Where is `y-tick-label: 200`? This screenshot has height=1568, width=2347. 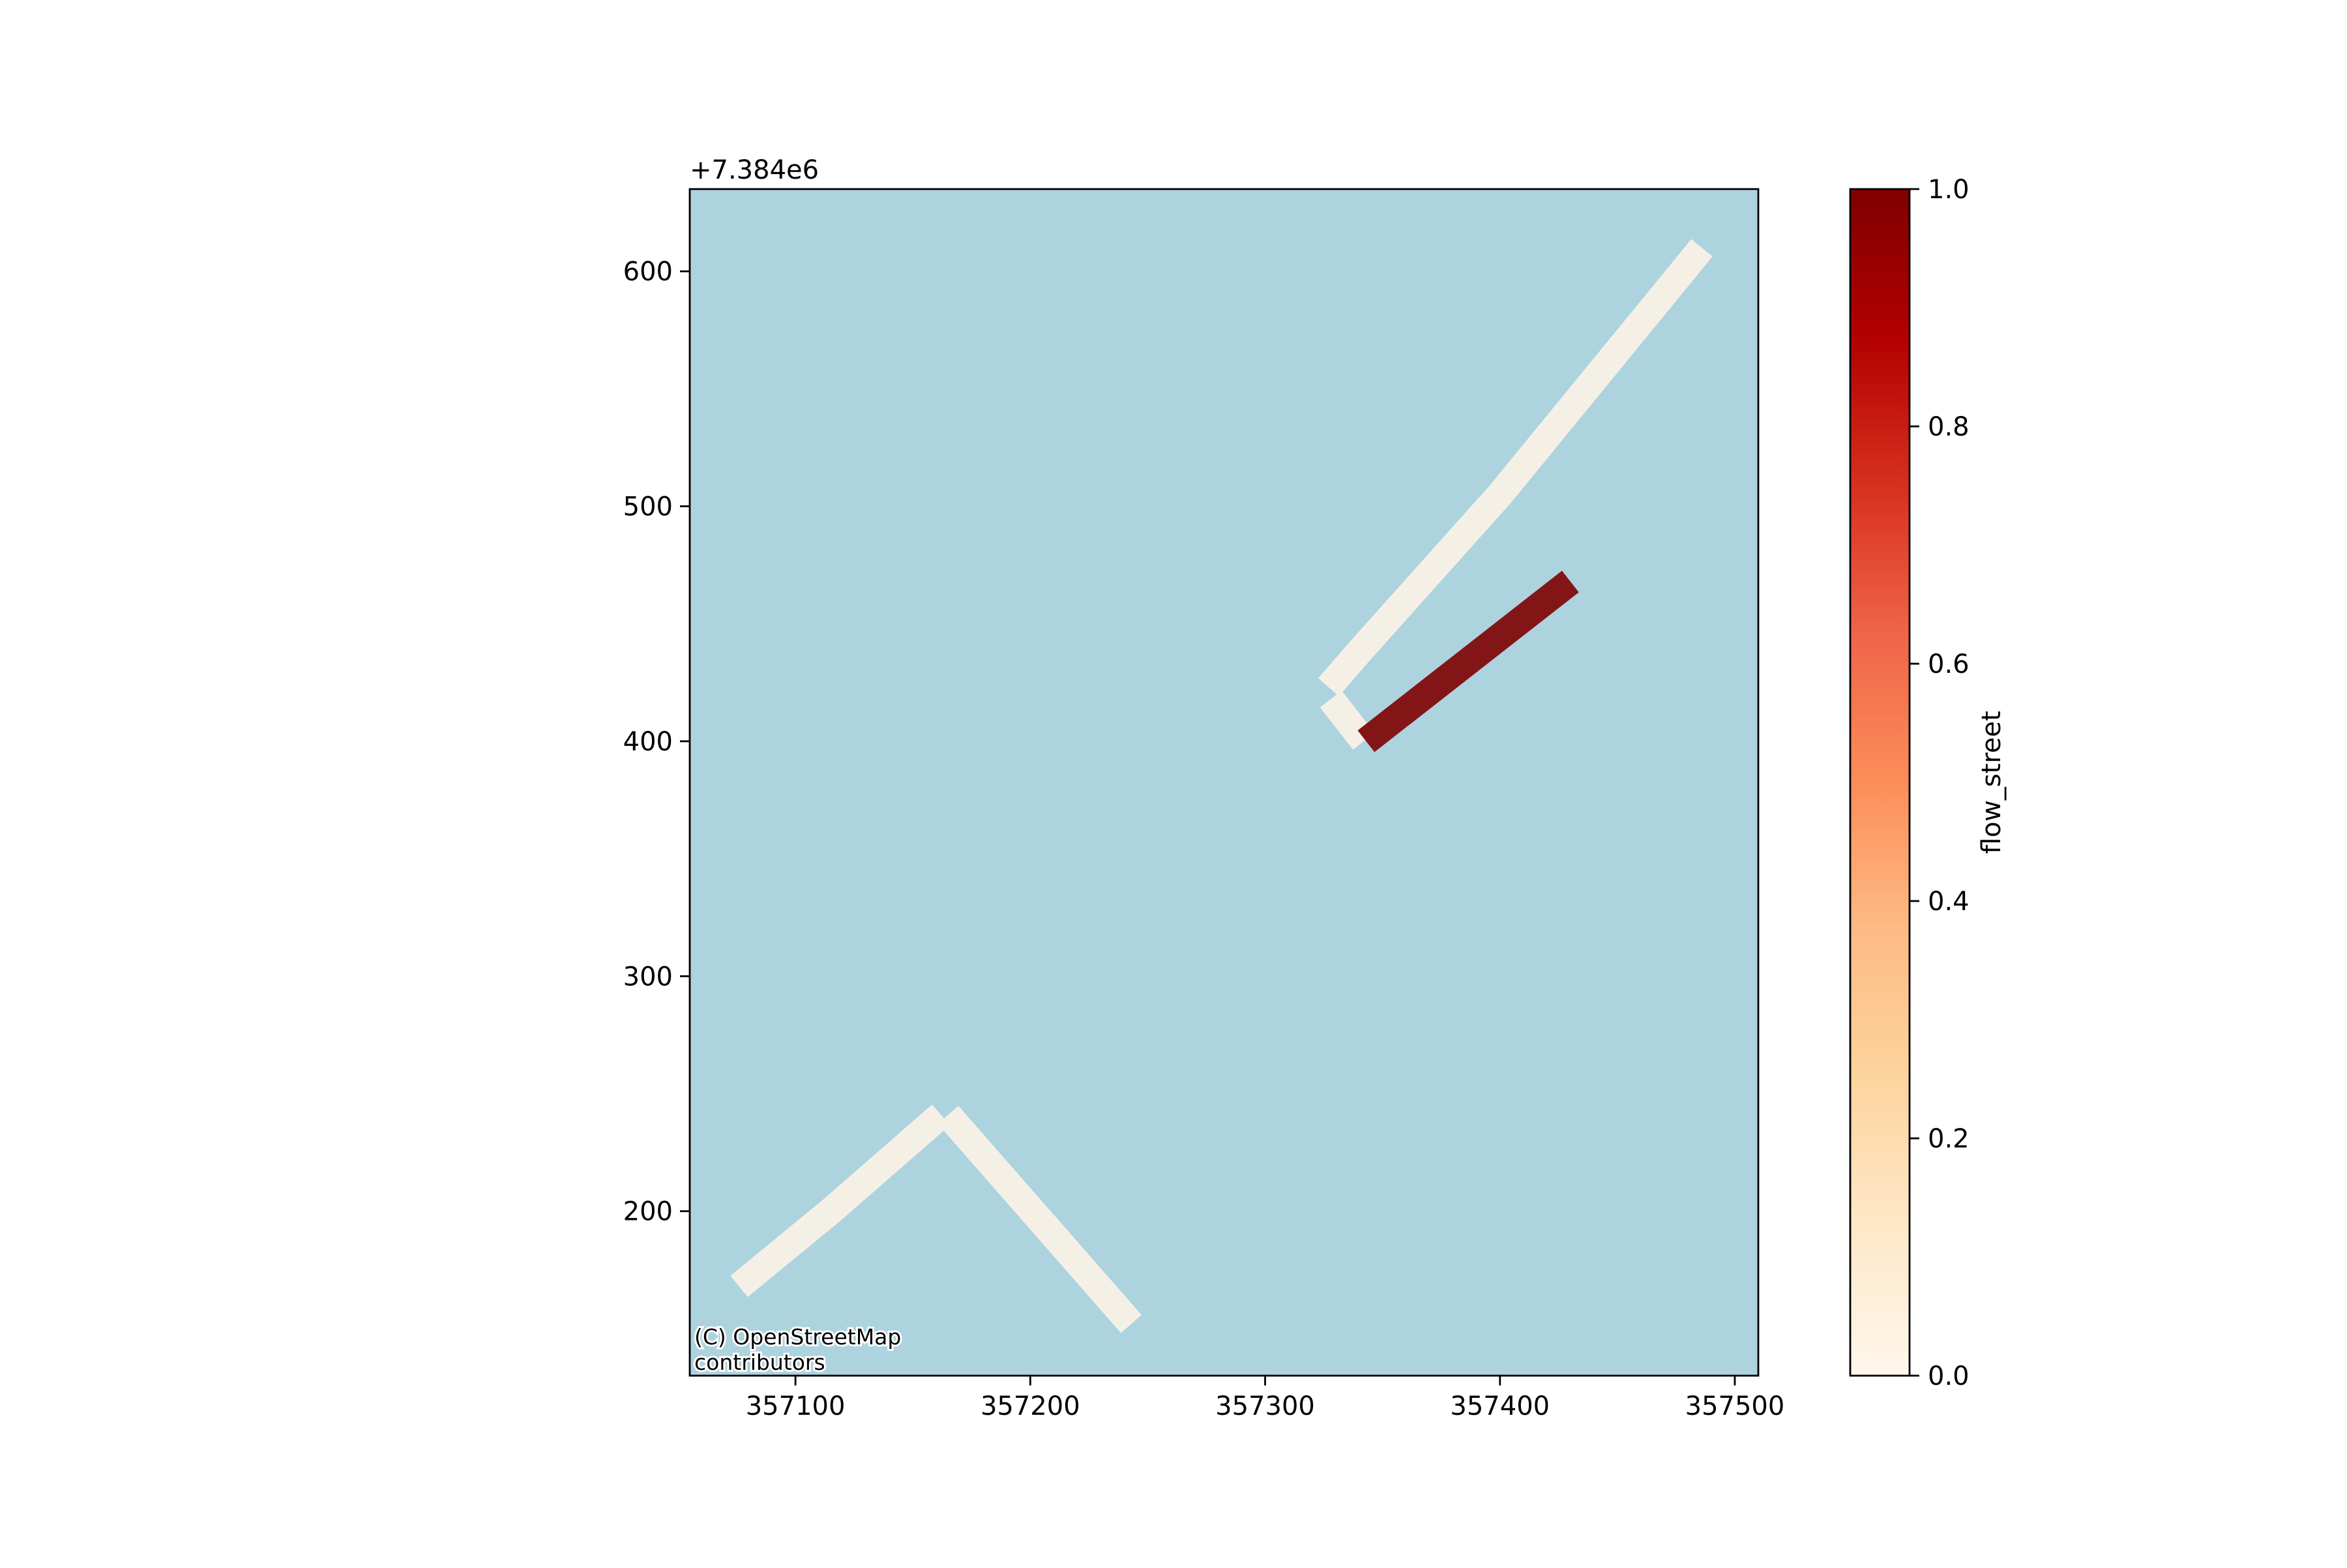 y-tick-label: 200 is located at coordinates (648, 1212).